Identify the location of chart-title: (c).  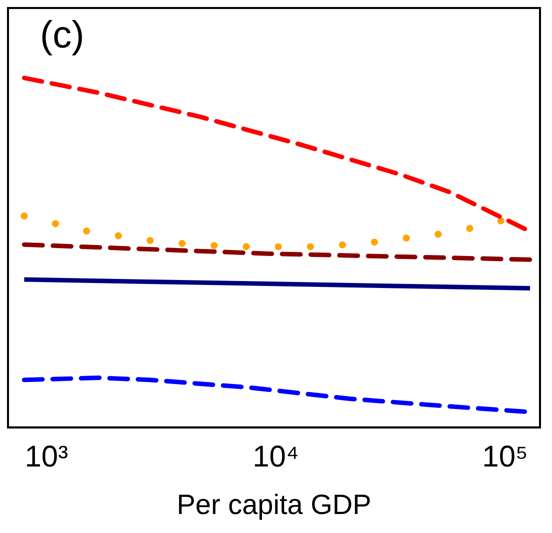
(62, 35).